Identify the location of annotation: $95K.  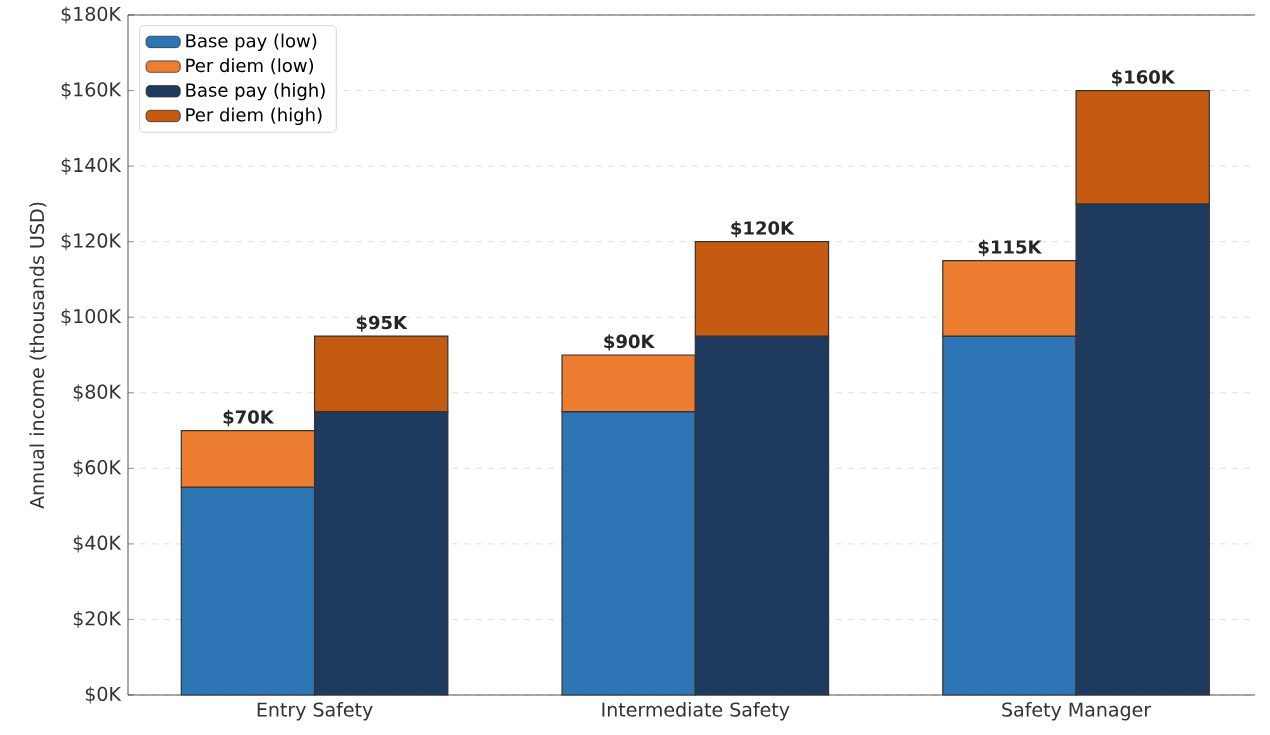
(382, 323).